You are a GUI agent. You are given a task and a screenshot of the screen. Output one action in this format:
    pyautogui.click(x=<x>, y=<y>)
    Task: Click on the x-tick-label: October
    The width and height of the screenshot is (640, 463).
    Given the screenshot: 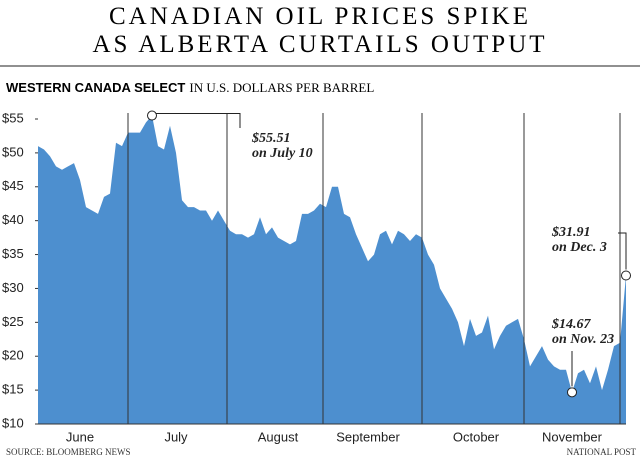 What is the action you would take?
    pyautogui.click(x=476, y=436)
    